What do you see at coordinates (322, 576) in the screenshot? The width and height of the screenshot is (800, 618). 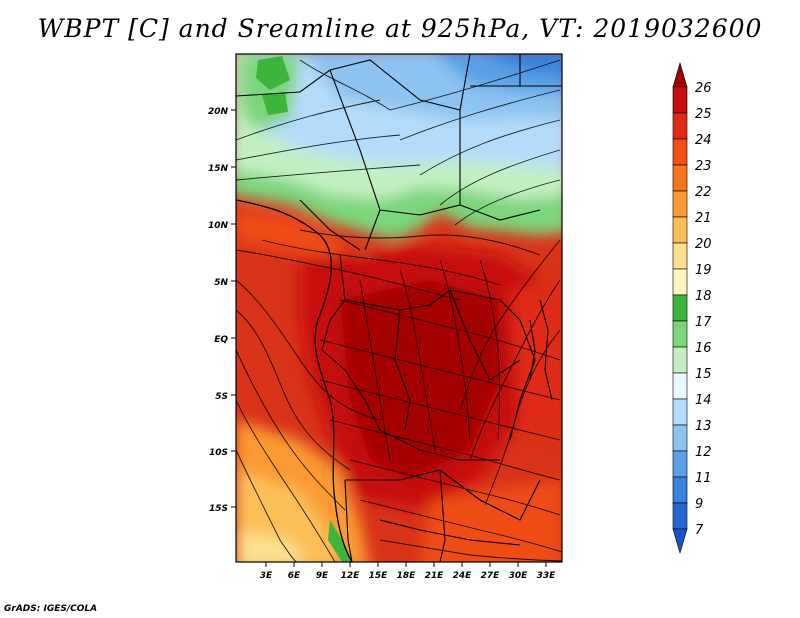 I see `lon-tick-label: 9E` at bounding box center [322, 576].